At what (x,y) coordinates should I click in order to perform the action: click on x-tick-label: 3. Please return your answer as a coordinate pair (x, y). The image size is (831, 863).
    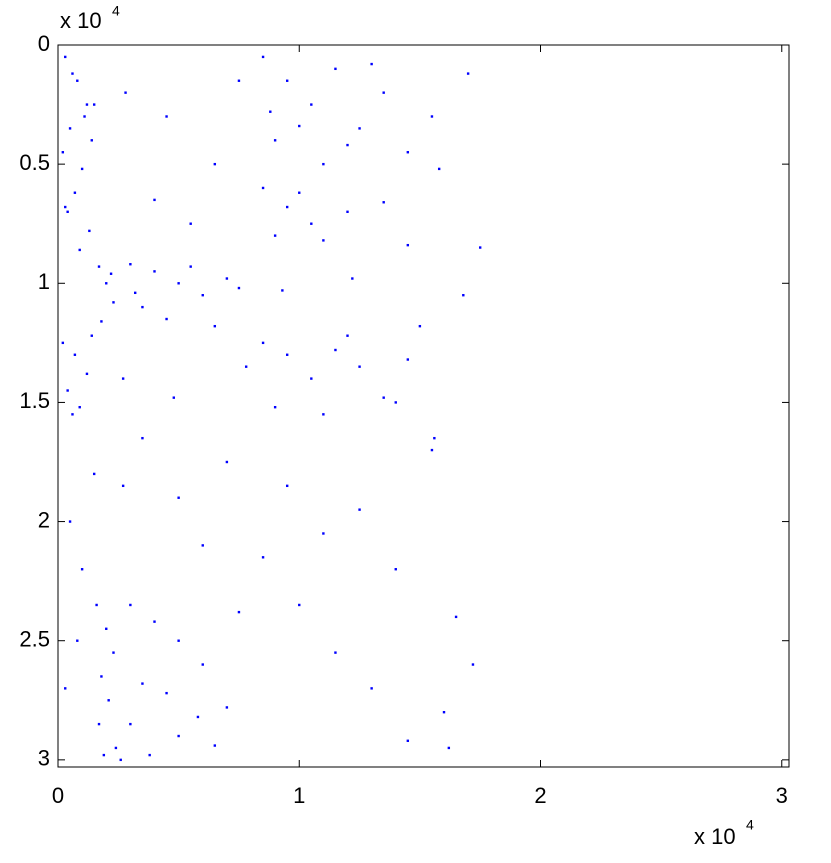
    Looking at the image, I should click on (782, 795).